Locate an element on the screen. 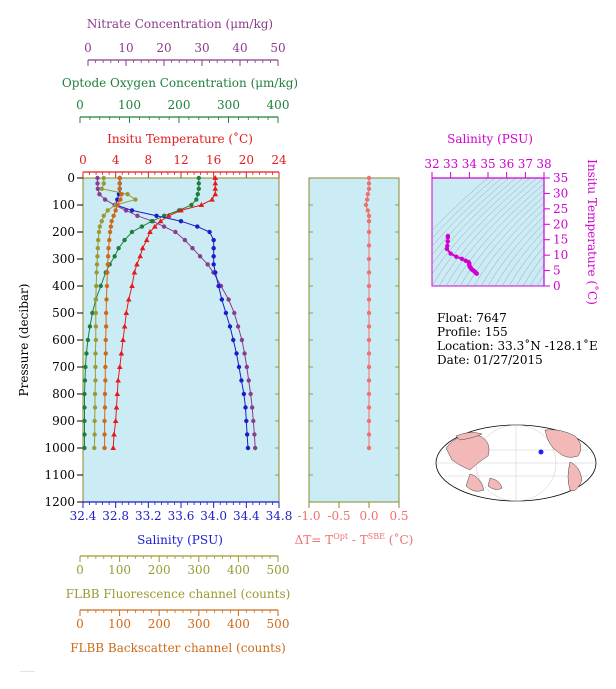 The height and width of the screenshot is (689, 616). ts-x-tick-label: 37 is located at coordinates (525, 164).